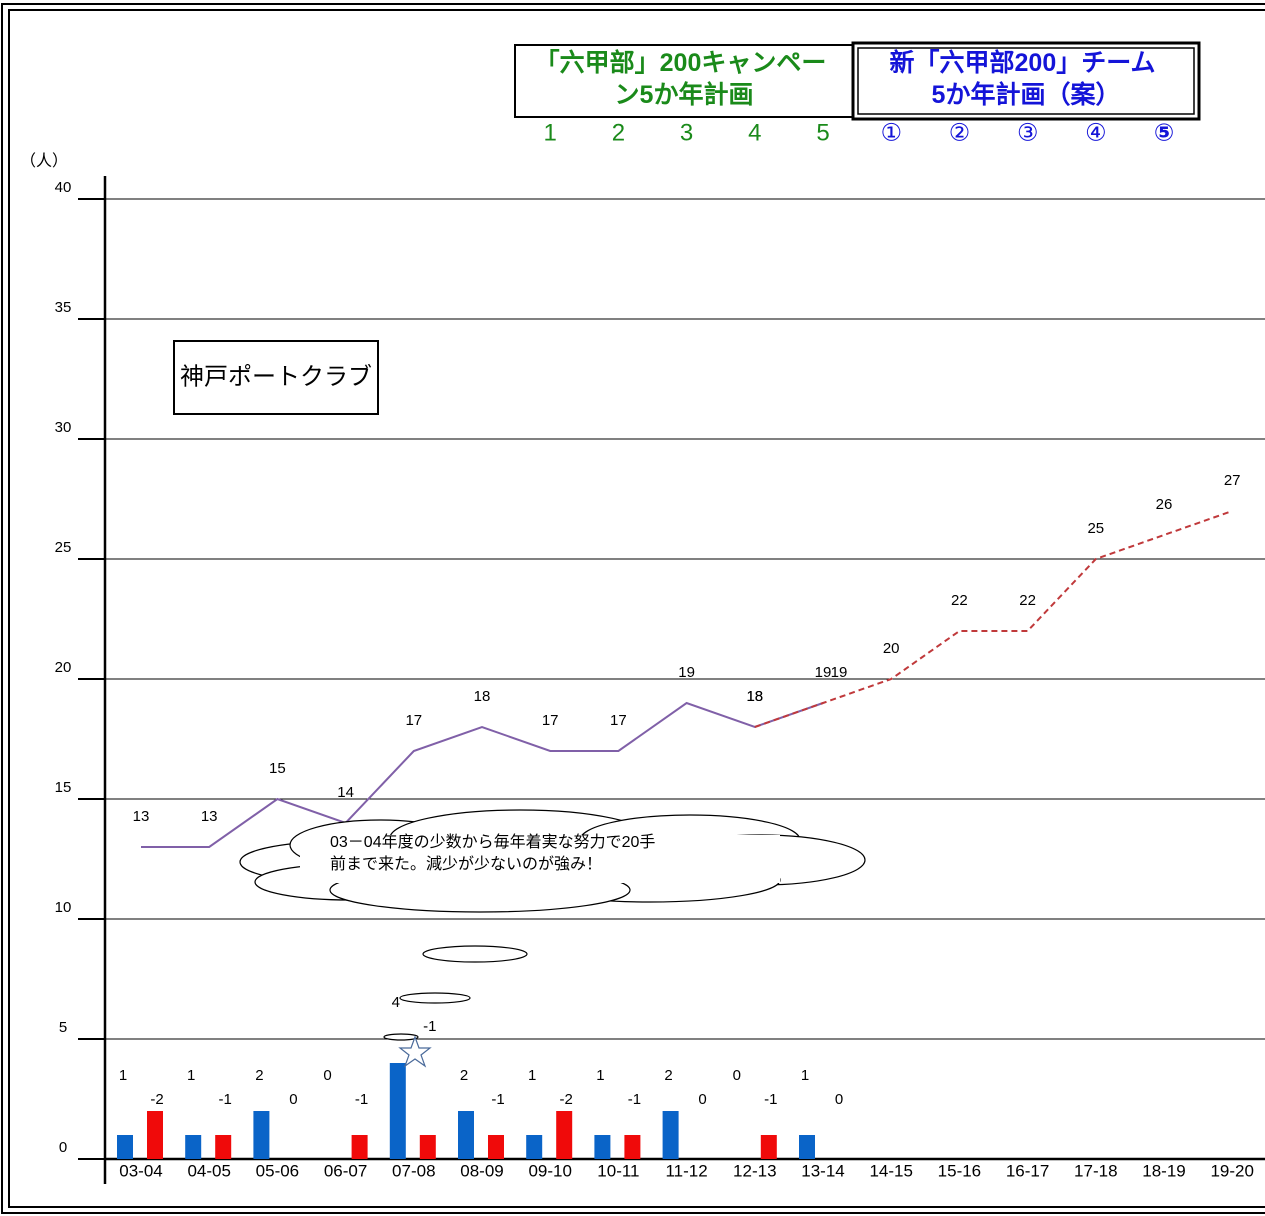 This screenshot has width=1265, height=1216. Describe the element at coordinates (413, 1170) in the screenshot. I see `x-tick-label: 07-08` at that location.